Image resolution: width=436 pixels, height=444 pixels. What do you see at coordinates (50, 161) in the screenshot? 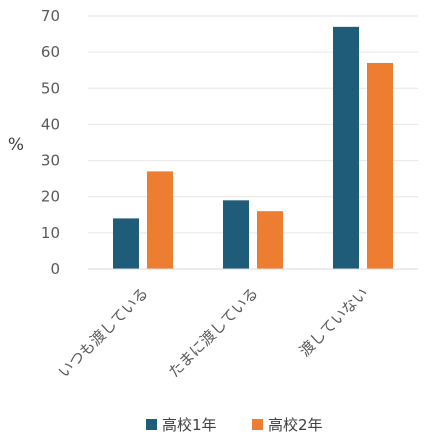
I see `y-tick-label: 30` at bounding box center [50, 161].